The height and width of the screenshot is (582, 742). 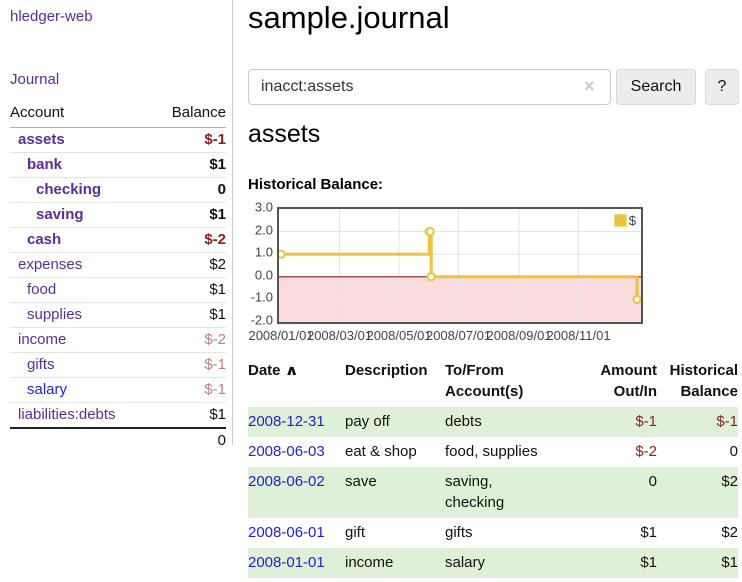 What do you see at coordinates (460, 265) in the screenshot?
I see `balance-chart-plot: $` at bounding box center [460, 265].